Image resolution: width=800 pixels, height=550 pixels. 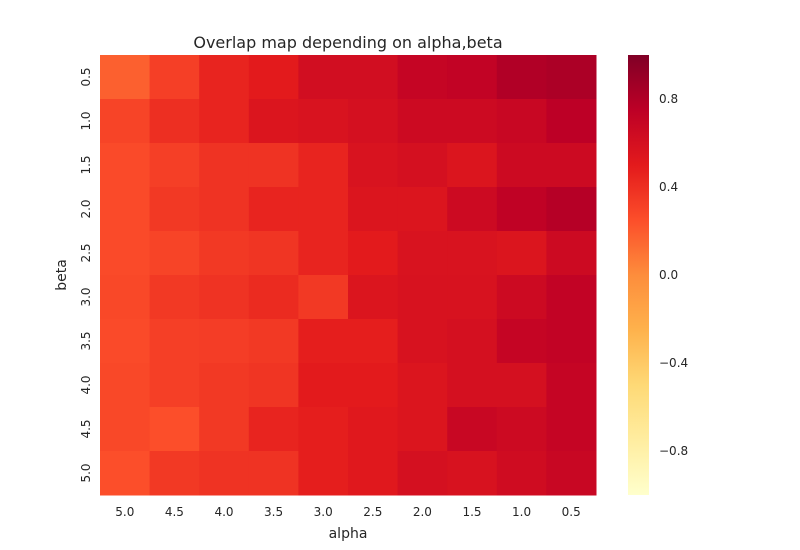 I want to click on x-tick-label: 3.5, so click(x=273, y=512).